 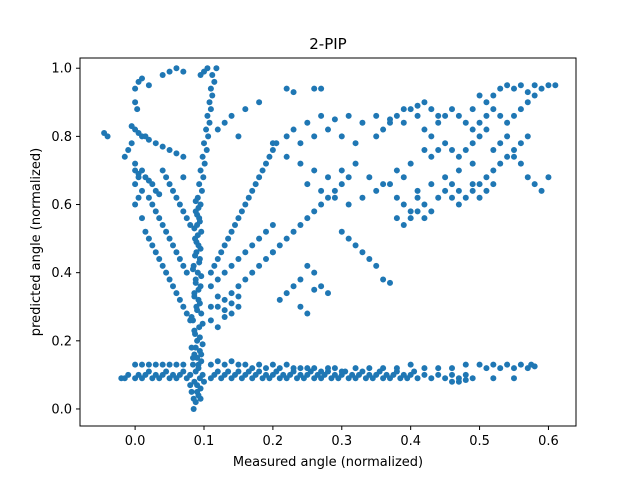 What do you see at coordinates (135, 441) in the screenshot?
I see `x-tick-label: 0.0` at bounding box center [135, 441].